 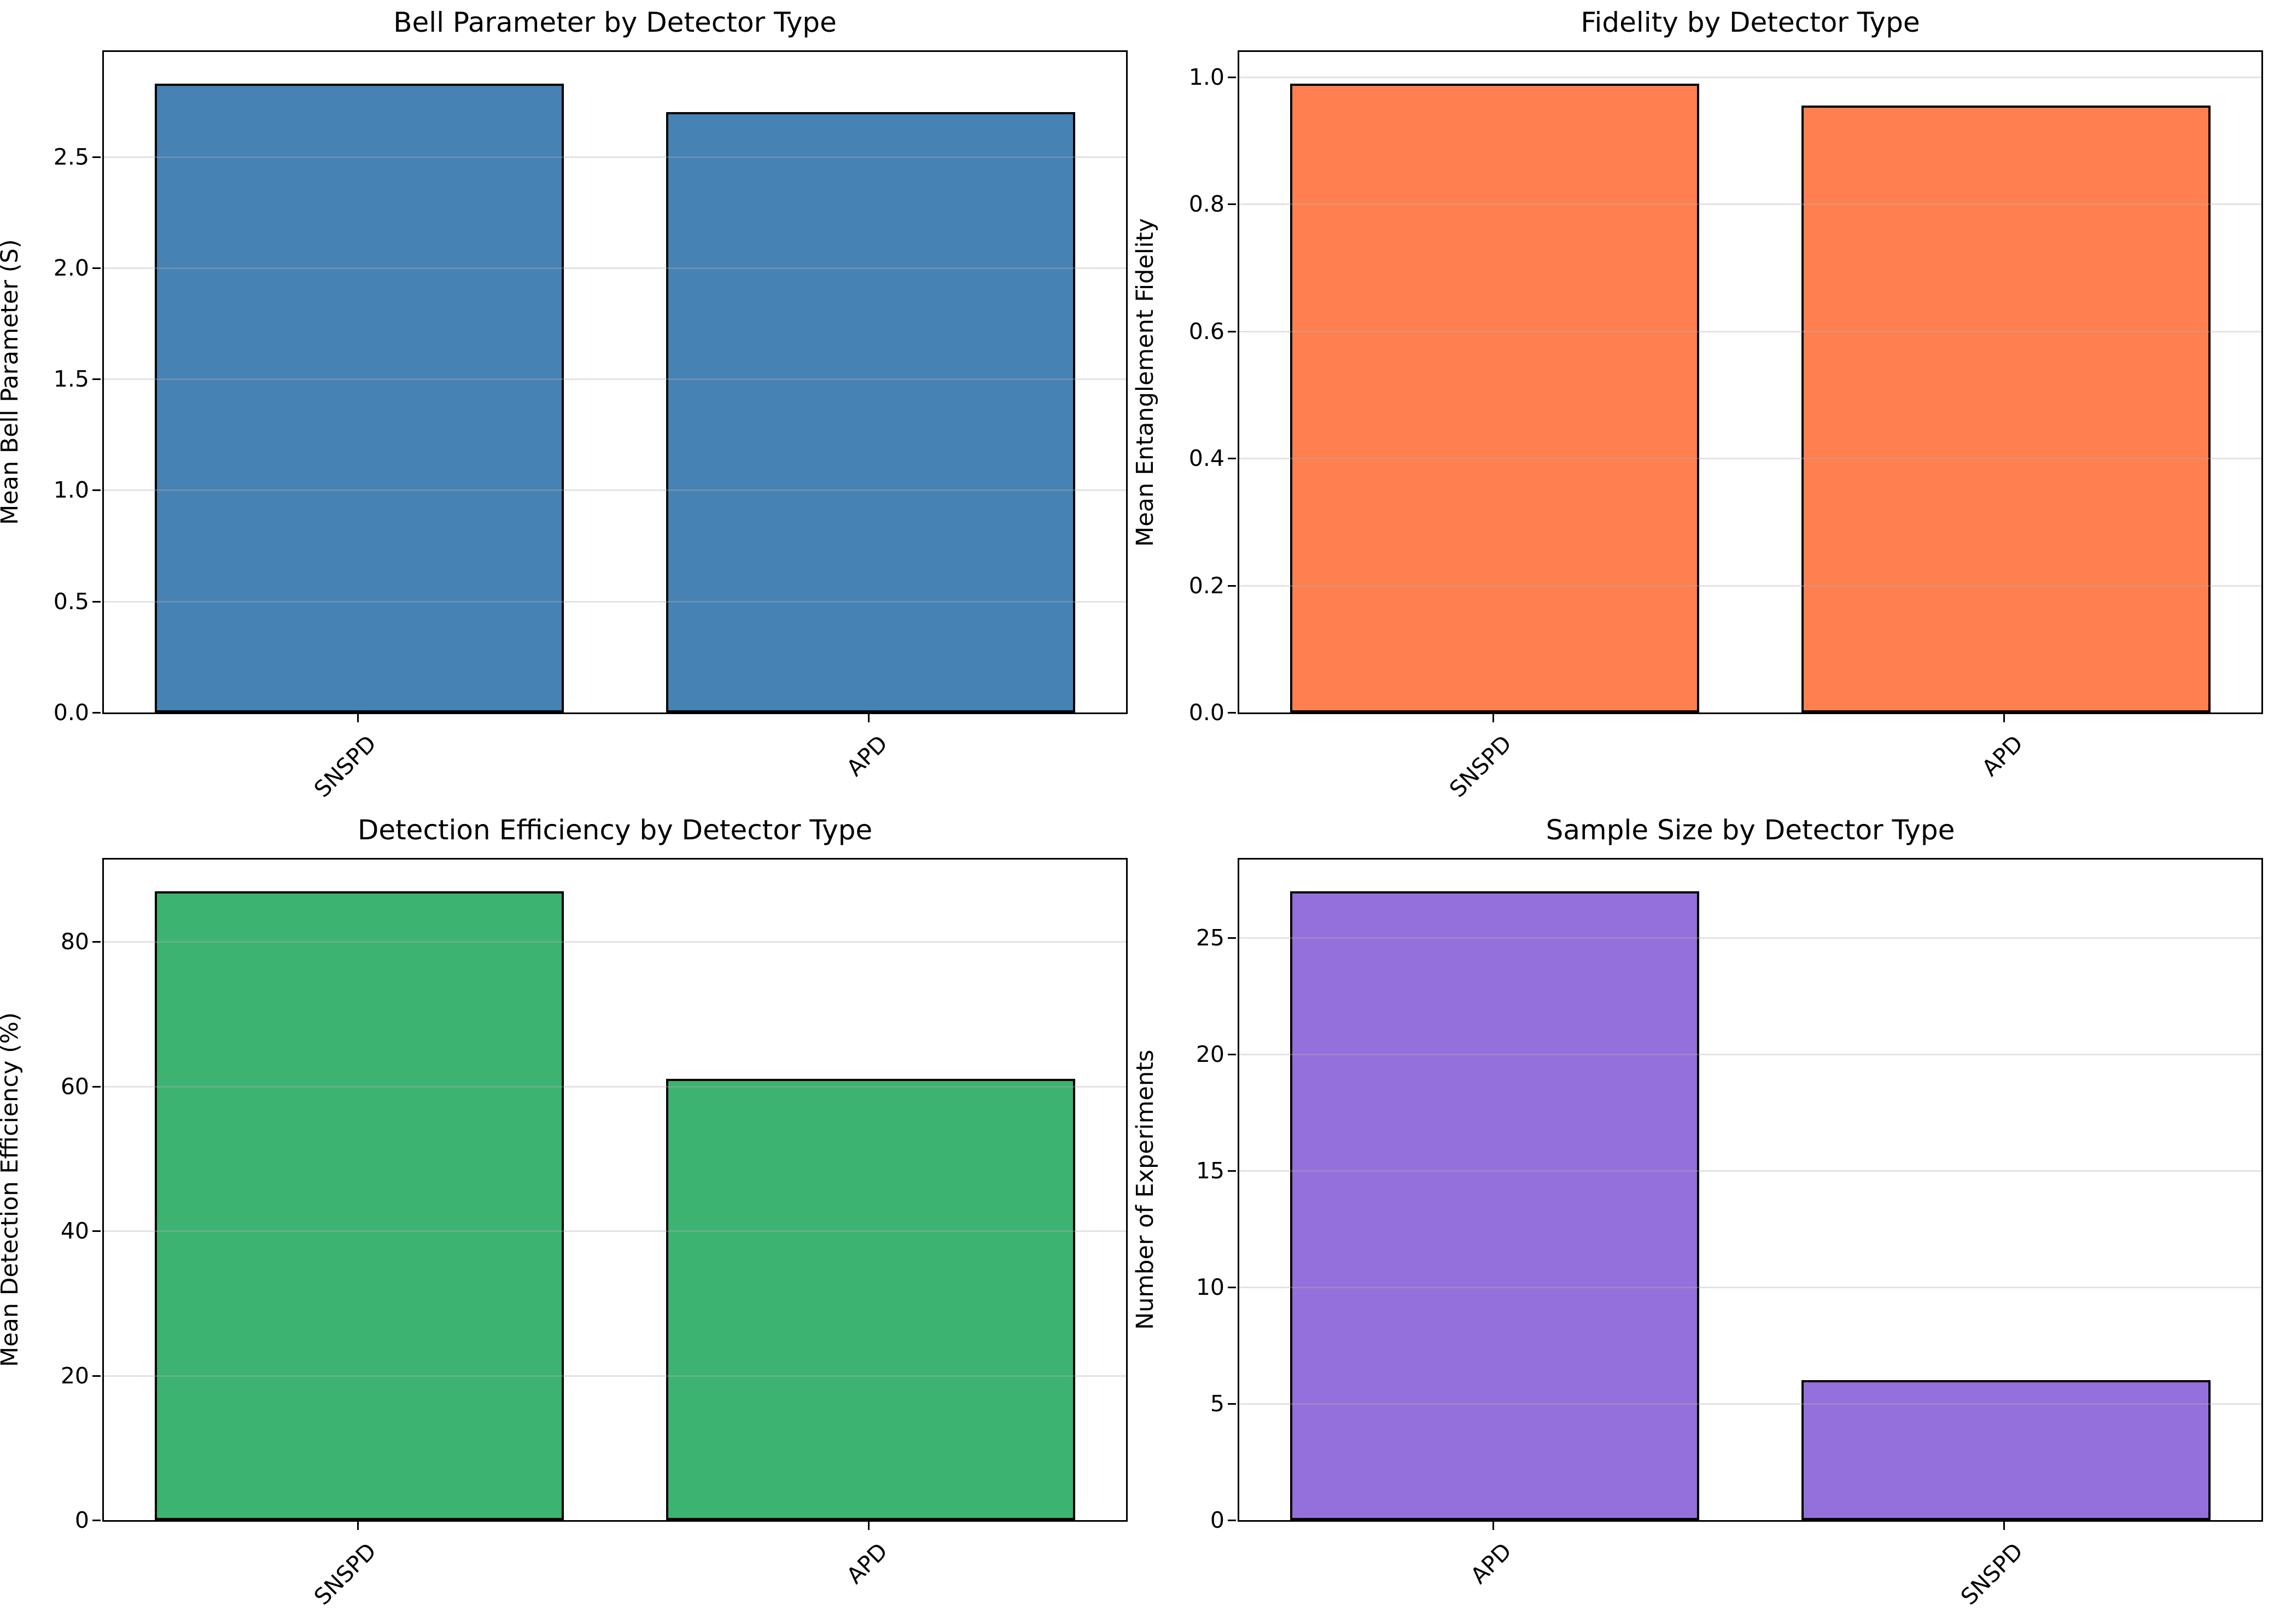 I want to click on chart-title: Sample Size by Detector Type, so click(x=1750, y=830).